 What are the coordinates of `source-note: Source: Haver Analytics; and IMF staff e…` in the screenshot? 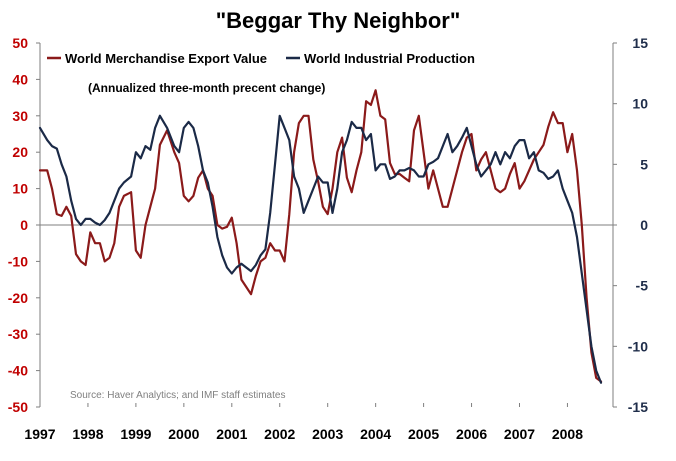 It's located at (177, 395).